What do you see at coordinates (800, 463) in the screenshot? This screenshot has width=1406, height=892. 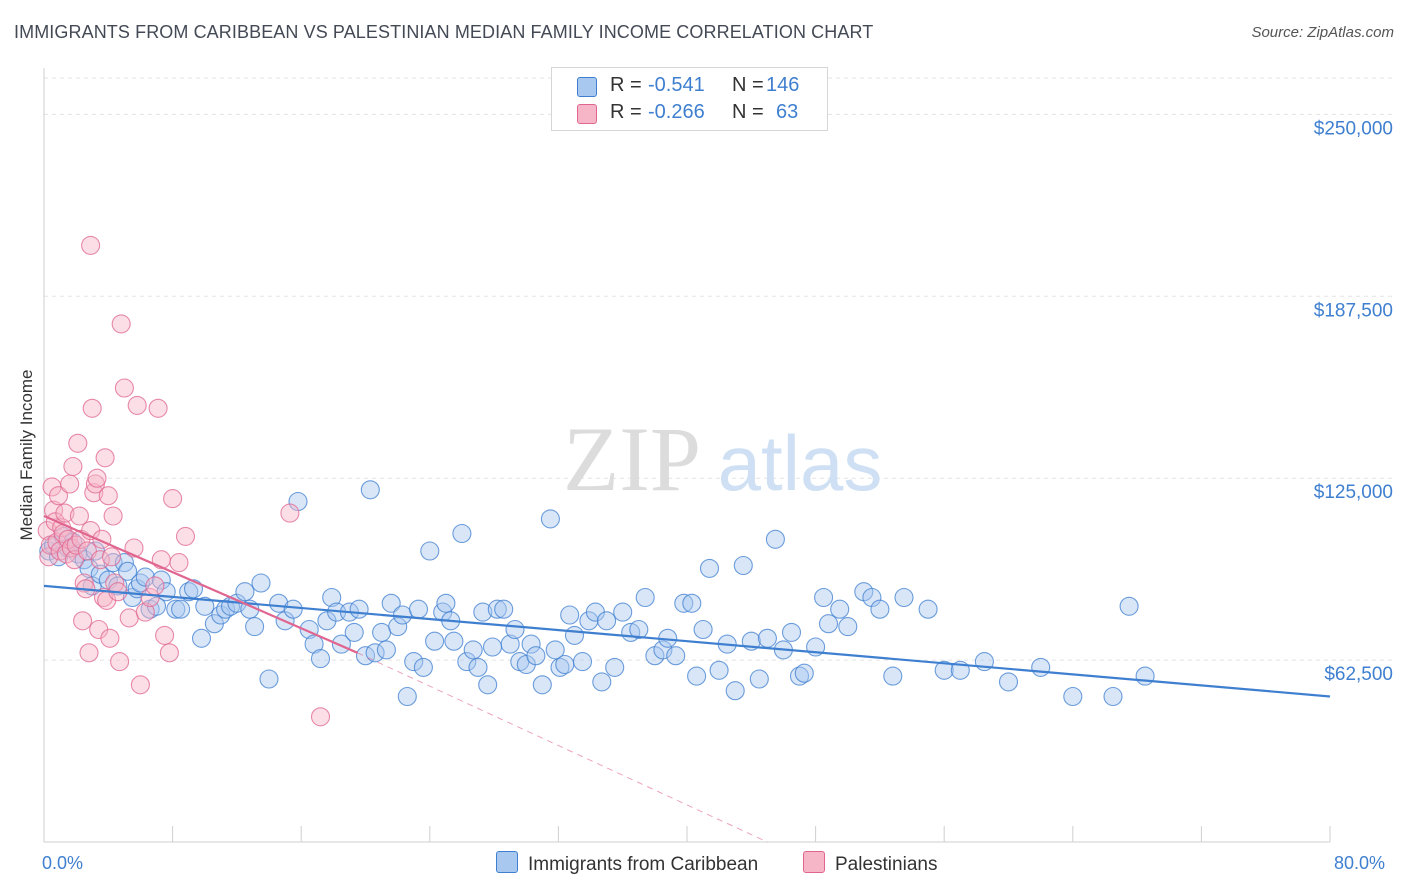 I see `watermark-atlas: atlas` at bounding box center [800, 463].